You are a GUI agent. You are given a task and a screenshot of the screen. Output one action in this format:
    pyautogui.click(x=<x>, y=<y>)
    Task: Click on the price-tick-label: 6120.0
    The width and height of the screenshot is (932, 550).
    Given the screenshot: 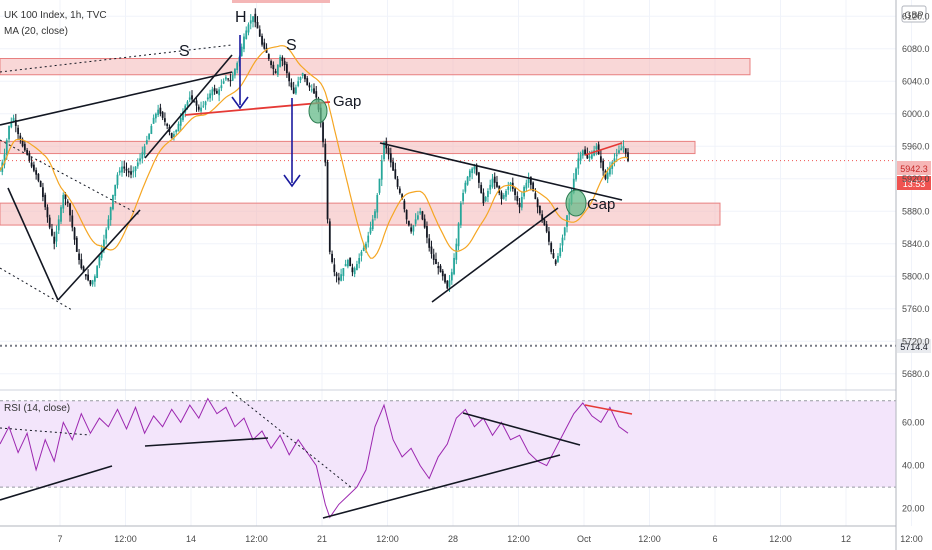 What is the action you would take?
    pyautogui.click(x=916, y=16)
    